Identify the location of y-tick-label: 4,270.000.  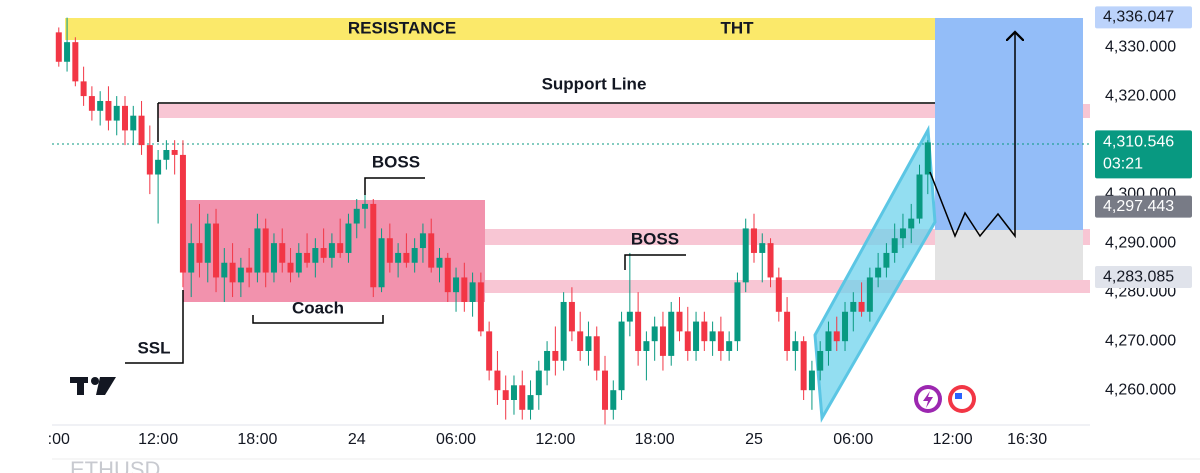
(1140, 340).